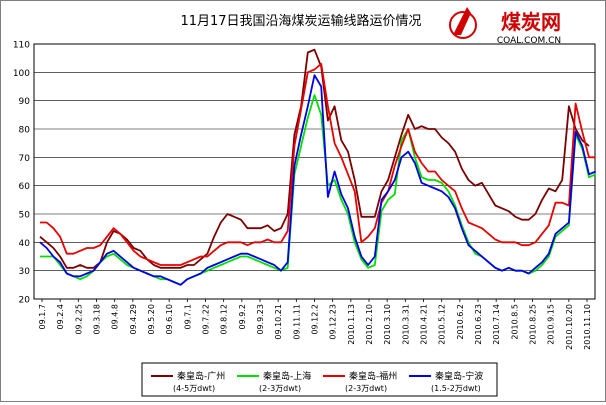  I want to click on logo: 煤炭网 COAL.COM.CN, so click(505, 26).